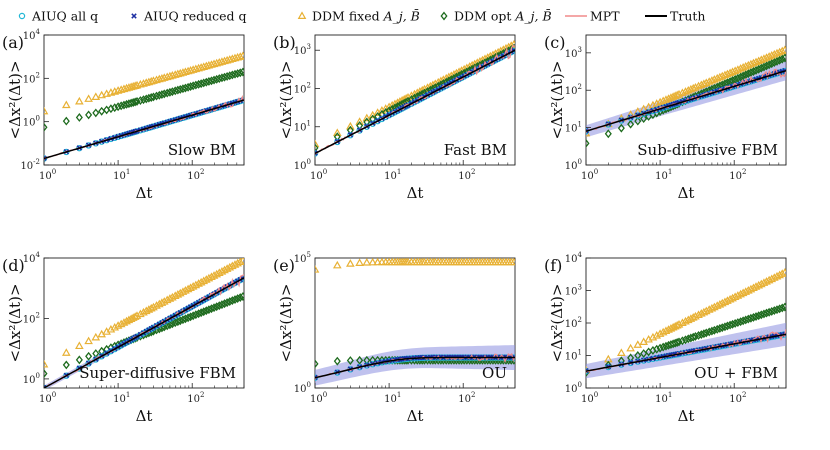 Image resolution: width=830 pixels, height=450 pixels. I want to click on x-tick-label: 101, so click(663, 175).